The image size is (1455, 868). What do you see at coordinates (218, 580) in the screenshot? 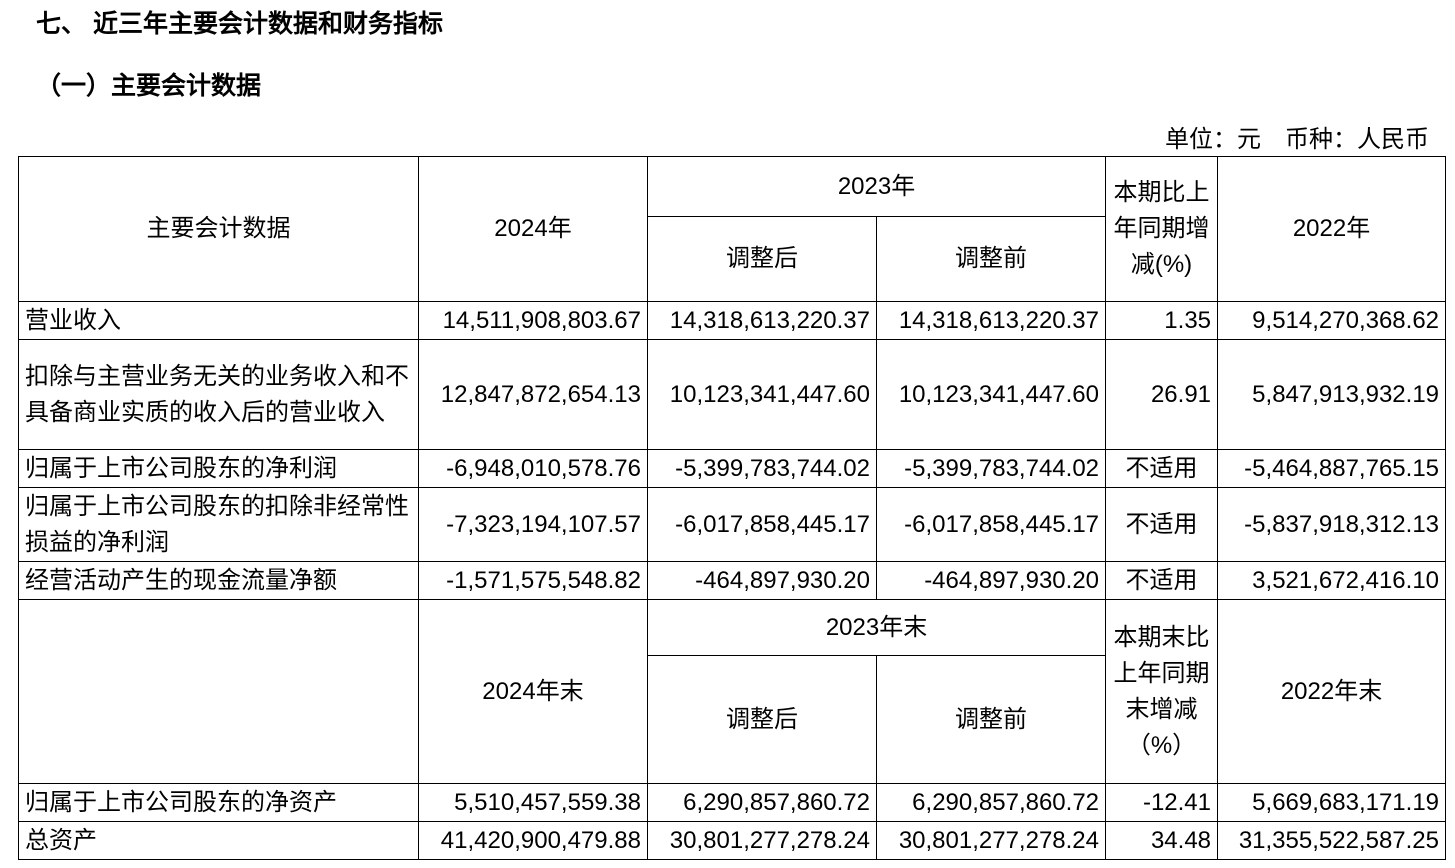
I see `row-label: 经营活动产生的现金流量净额` at bounding box center [218, 580].